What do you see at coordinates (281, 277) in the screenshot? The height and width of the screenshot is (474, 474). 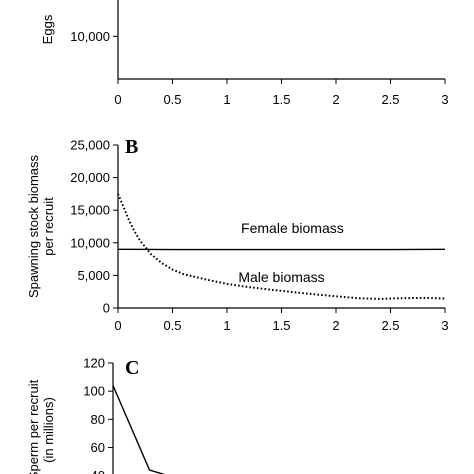 I see `series-annotation: Male biomass` at bounding box center [281, 277].